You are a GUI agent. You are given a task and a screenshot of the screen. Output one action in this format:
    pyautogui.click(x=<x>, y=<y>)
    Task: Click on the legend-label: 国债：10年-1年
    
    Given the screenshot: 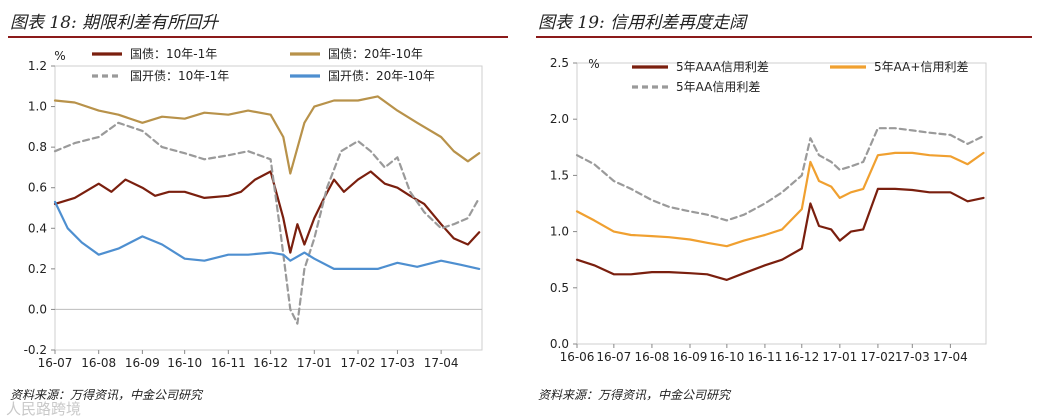 What is the action you would take?
    pyautogui.click(x=173, y=54)
    